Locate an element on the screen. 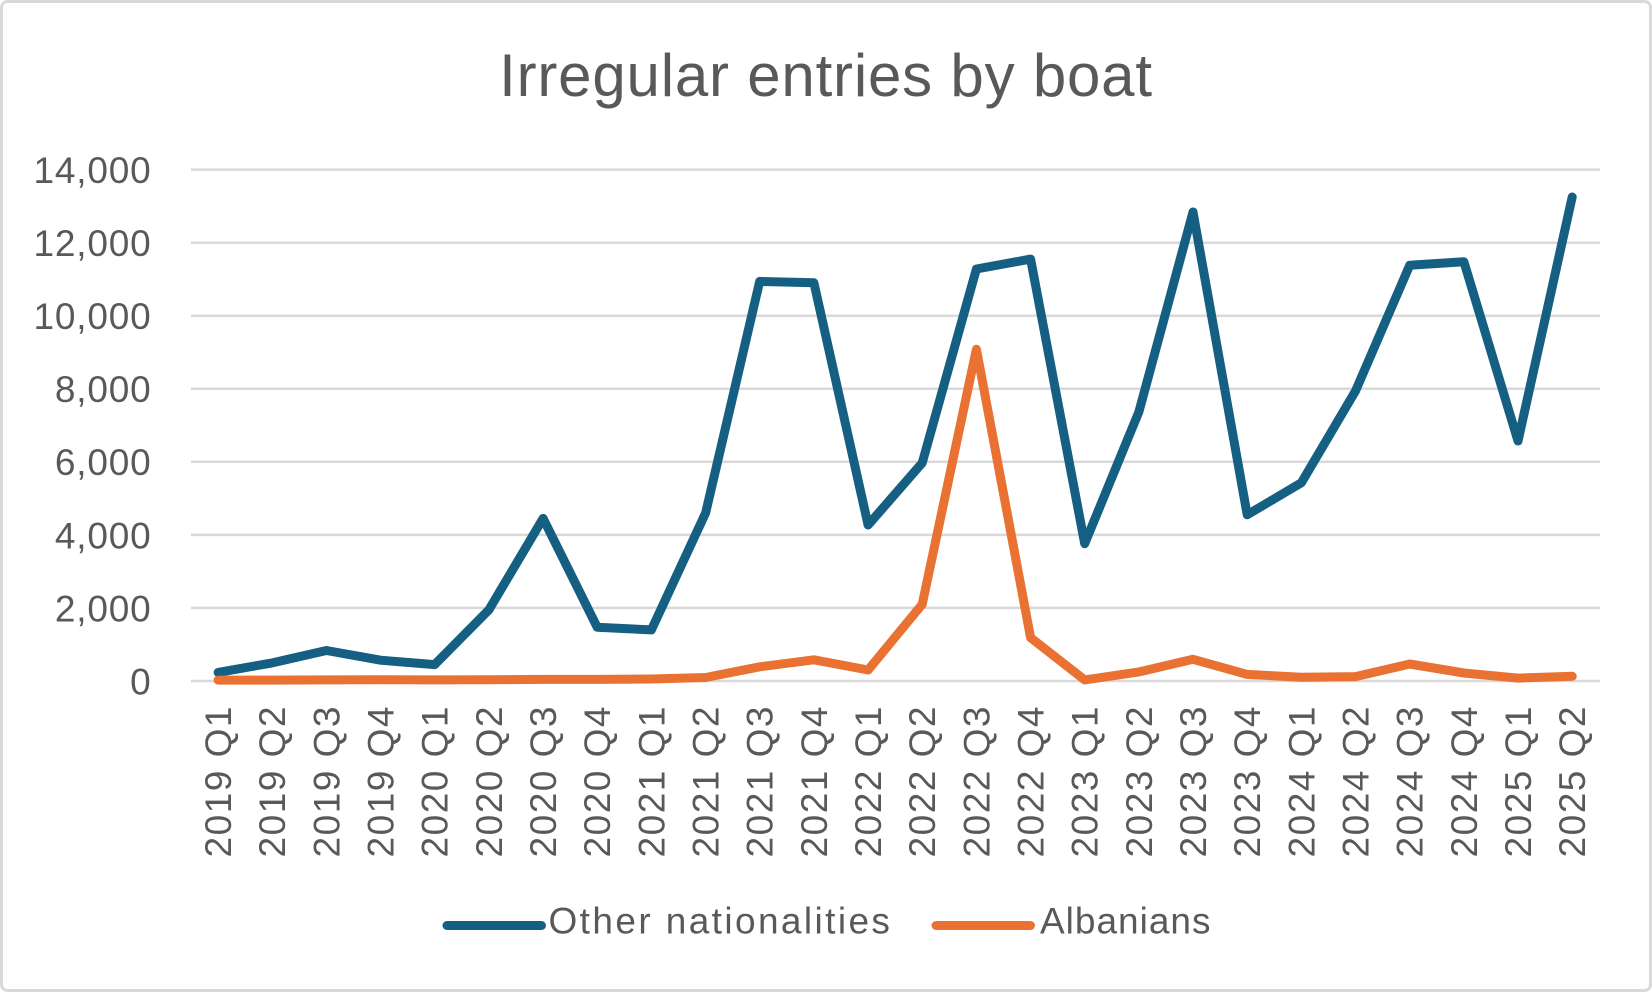  svg-text: 2023 Q3 is located at coordinates (1193, 781).